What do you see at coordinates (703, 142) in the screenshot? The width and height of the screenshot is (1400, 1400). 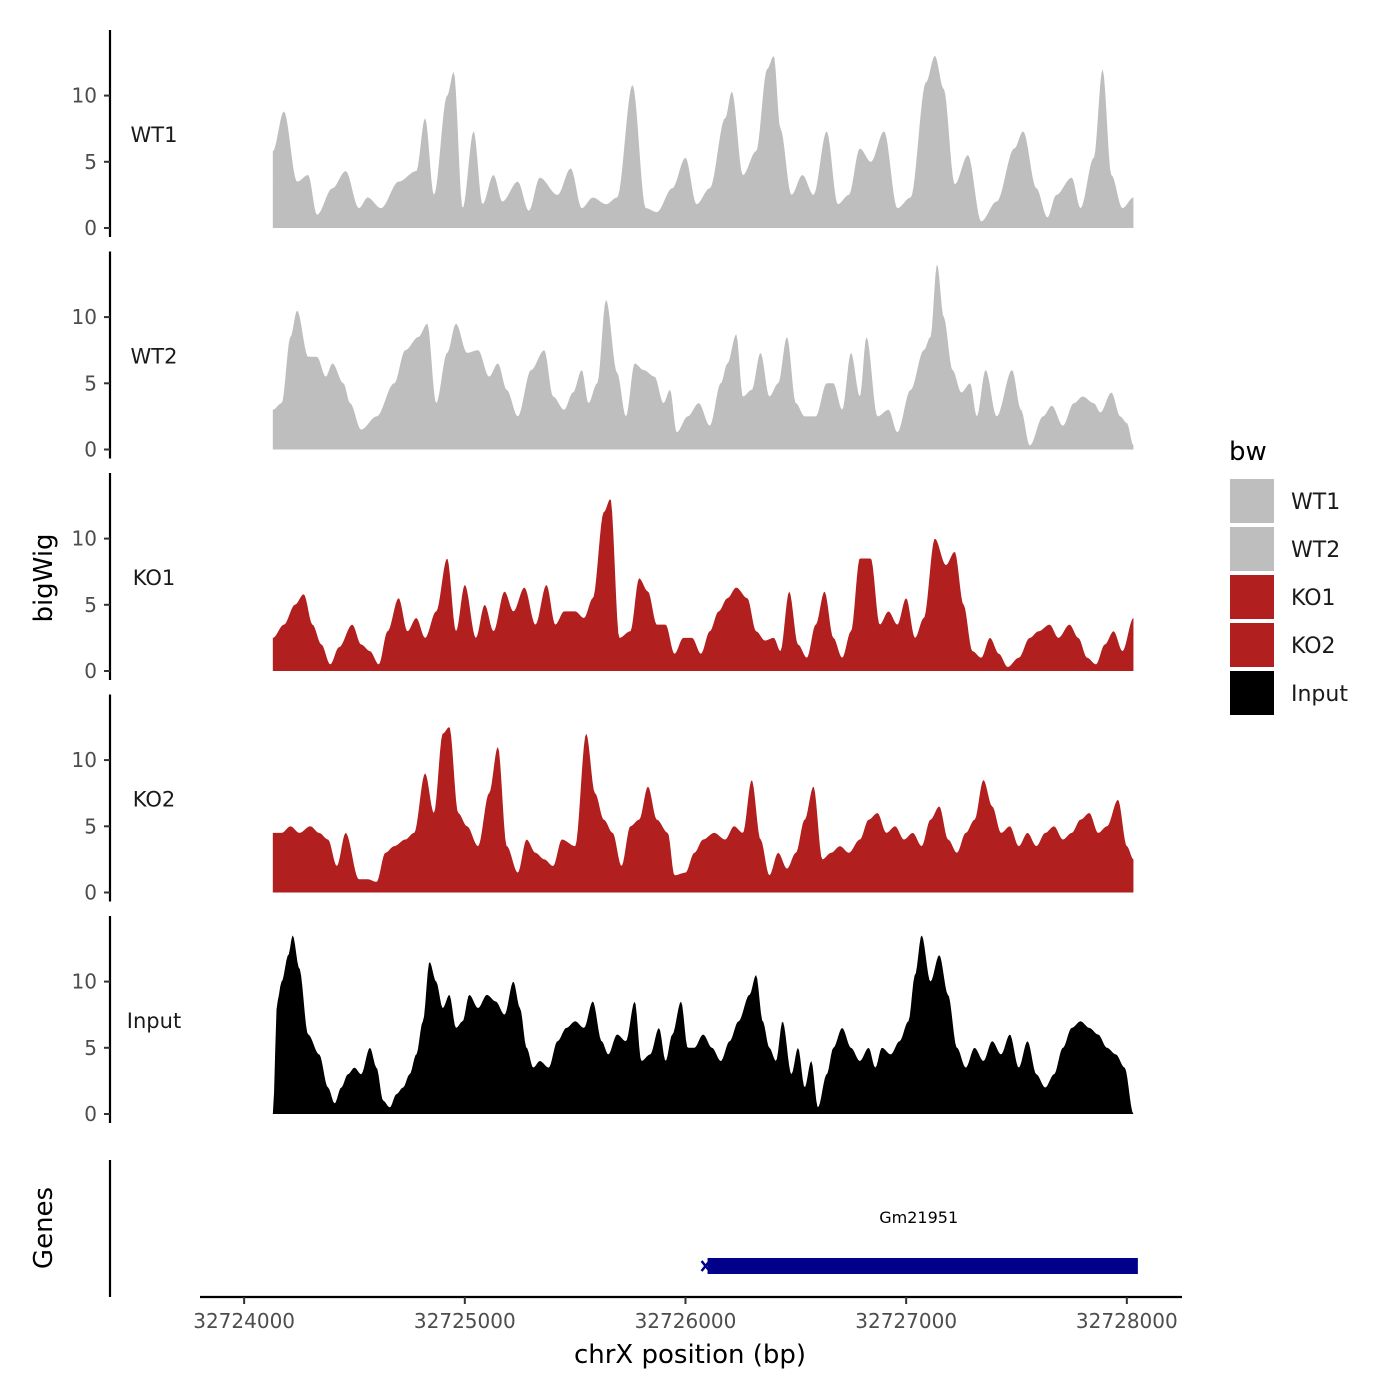 I see `area-wt1` at bounding box center [703, 142].